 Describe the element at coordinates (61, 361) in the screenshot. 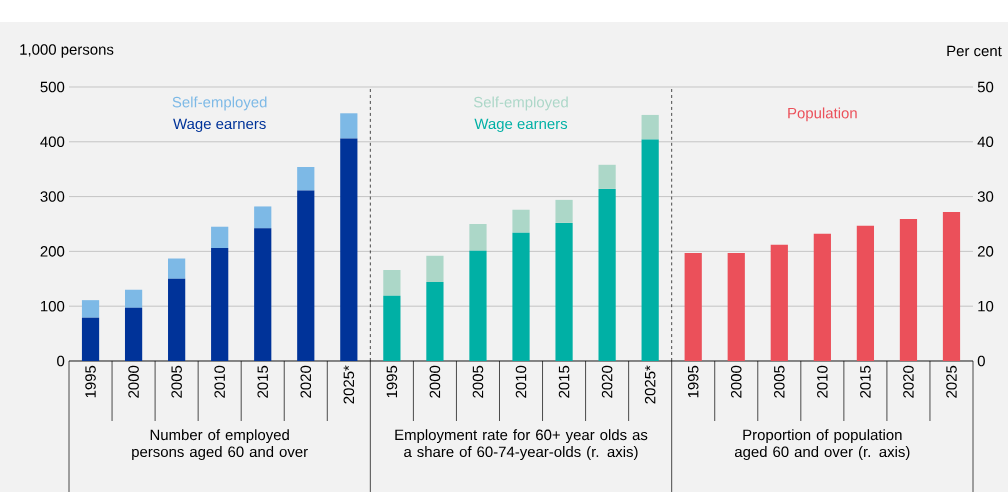

I see `y-tick-label: 0` at that location.